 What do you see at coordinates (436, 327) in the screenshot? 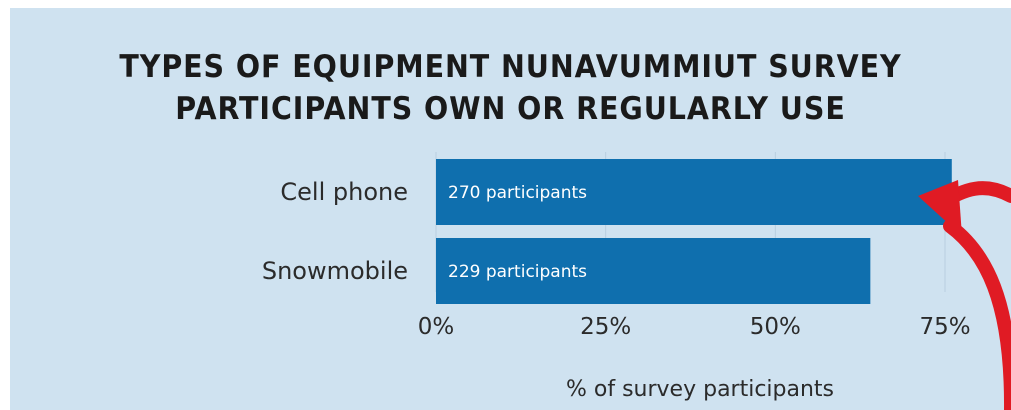
I see `x-tick-label: 0%` at bounding box center [436, 327].